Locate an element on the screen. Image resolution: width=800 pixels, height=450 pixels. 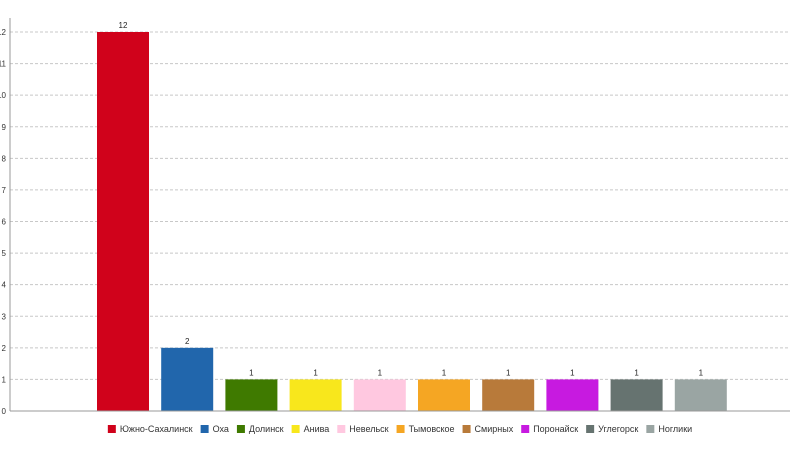
legend-item: Долинск is located at coordinates (260, 429).